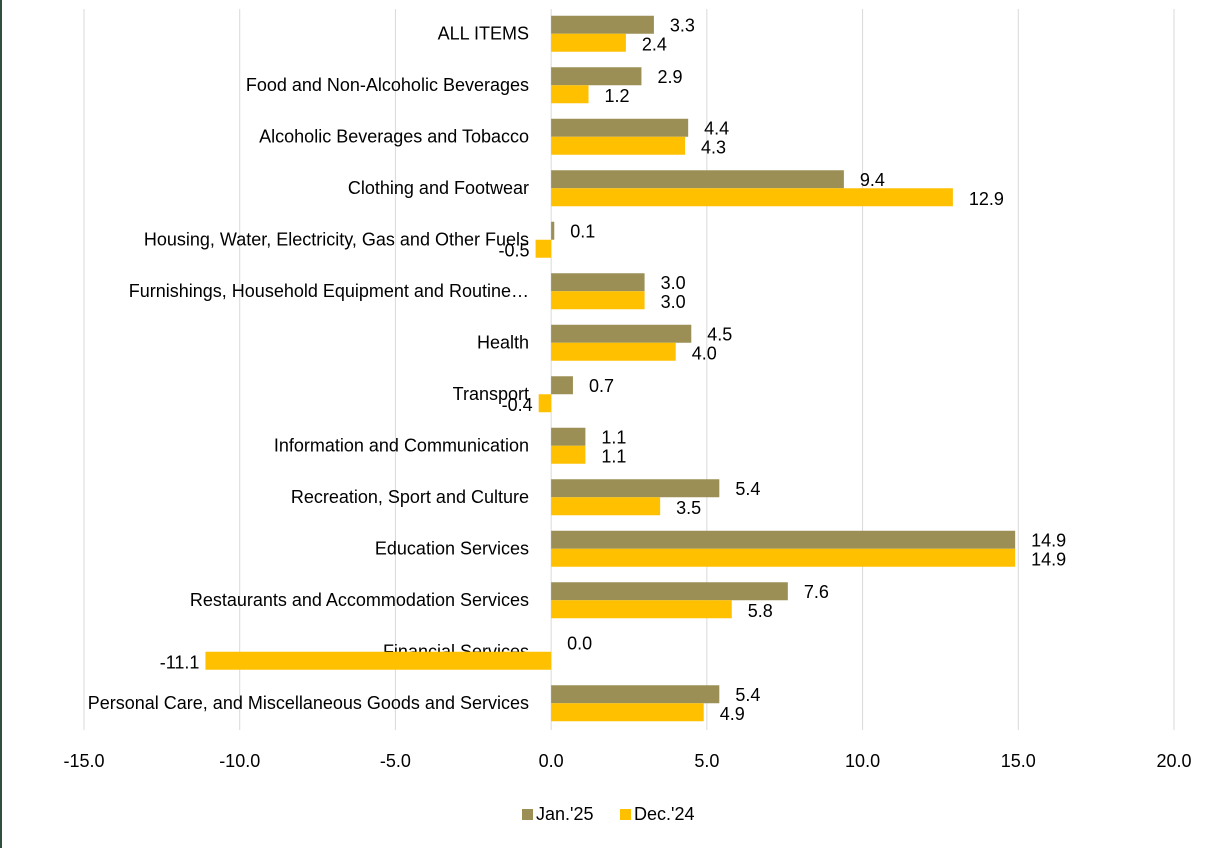  What do you see at coordinates (688, 508) in the screenshot?
I see `value-label: 3.5` at bounding box center [688, 508].